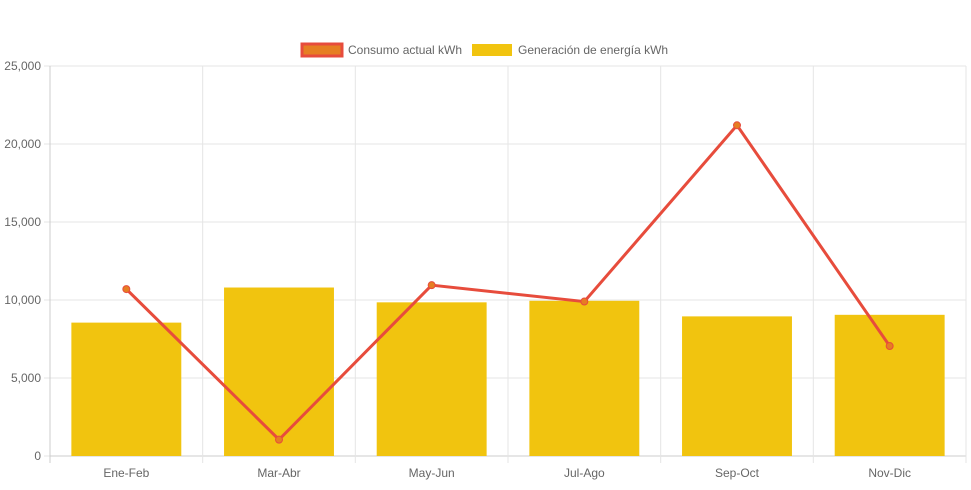  Describe the element at coordinates (26, 378) in the screenshot. I see `y-tick-label: 5,000` at that location.